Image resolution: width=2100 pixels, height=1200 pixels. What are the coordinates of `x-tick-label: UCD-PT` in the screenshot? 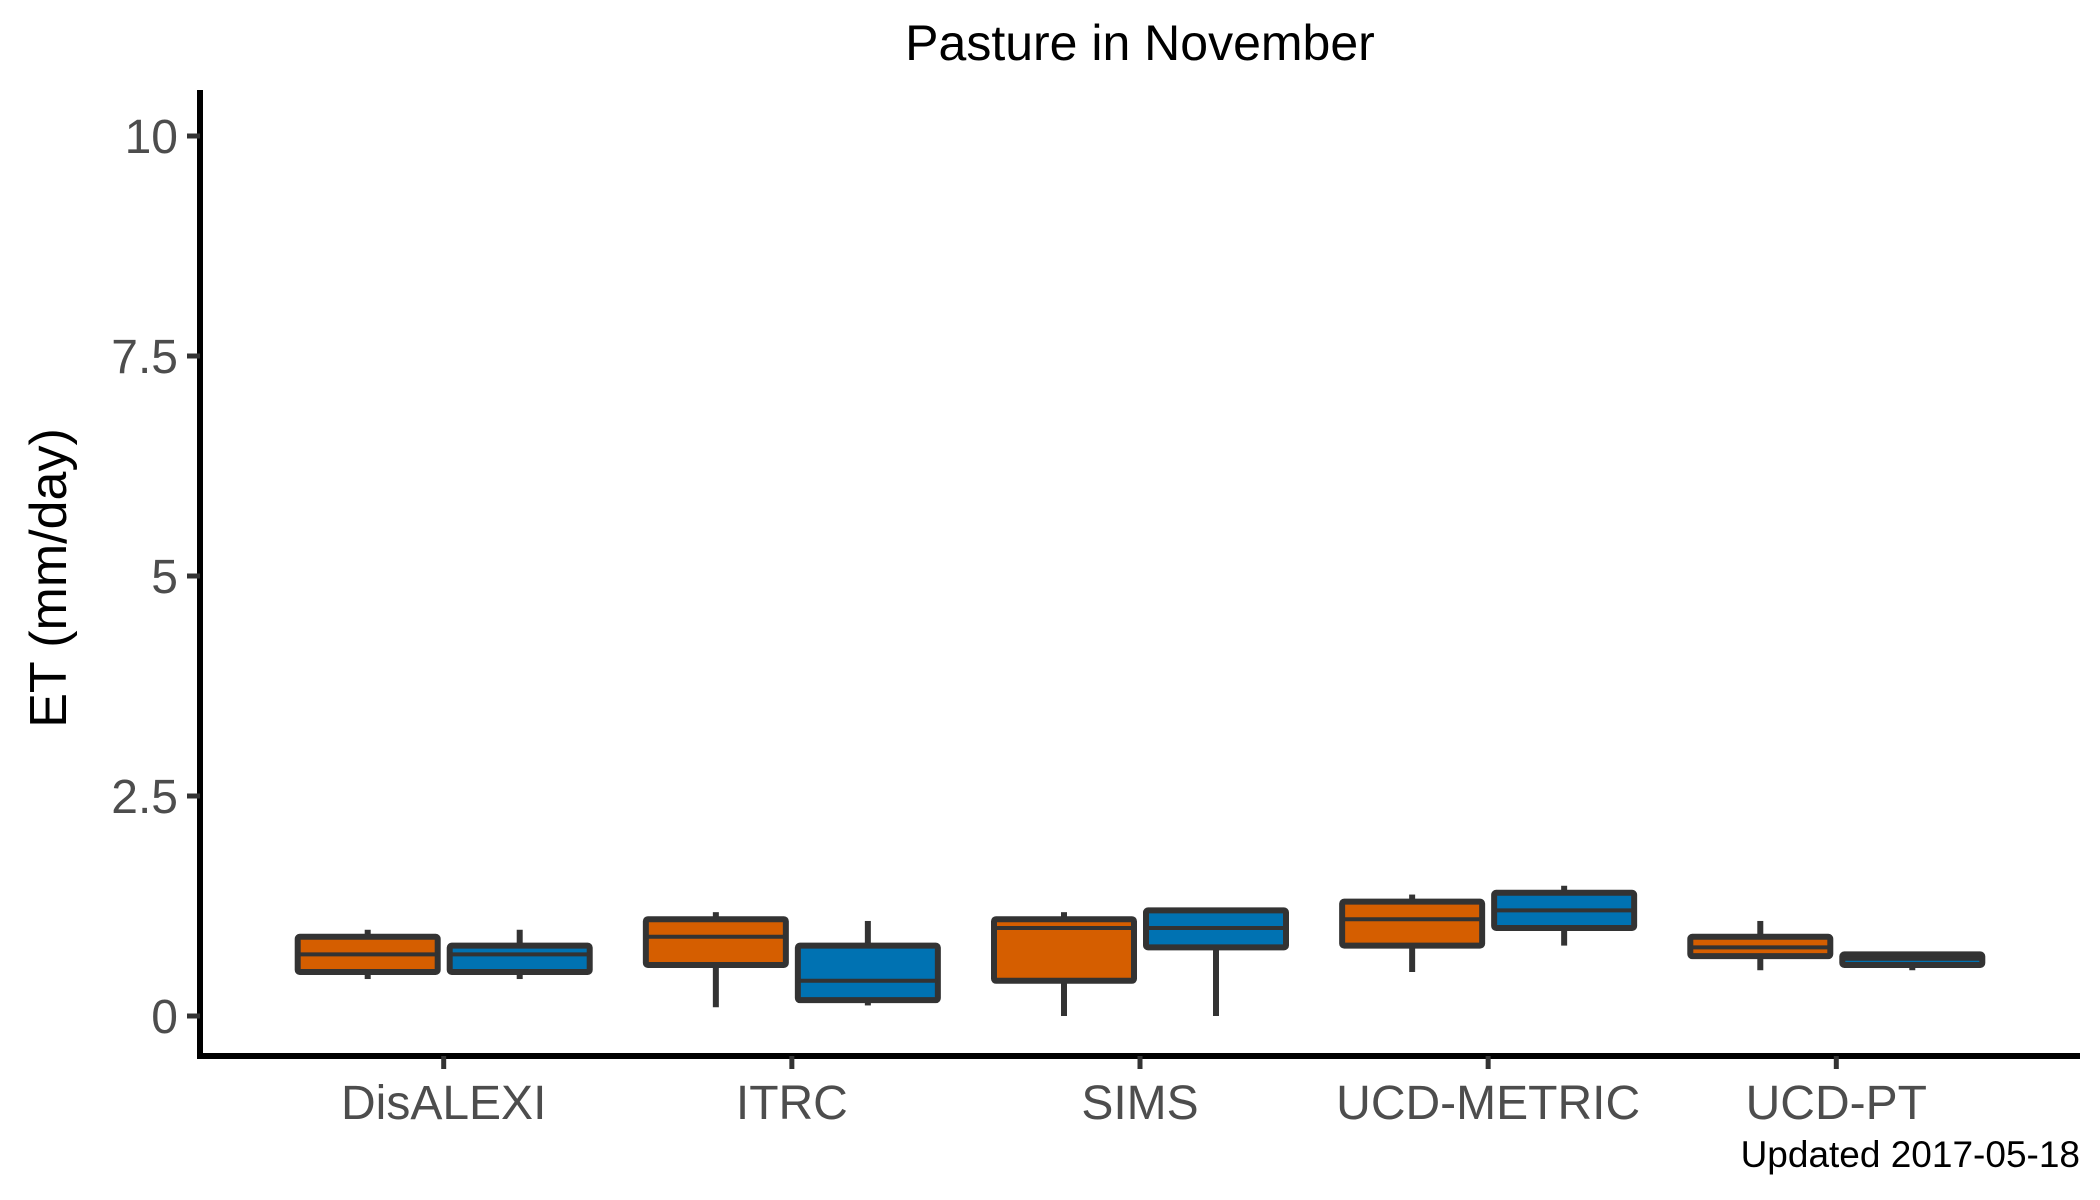 It's located at (1836, 1103).